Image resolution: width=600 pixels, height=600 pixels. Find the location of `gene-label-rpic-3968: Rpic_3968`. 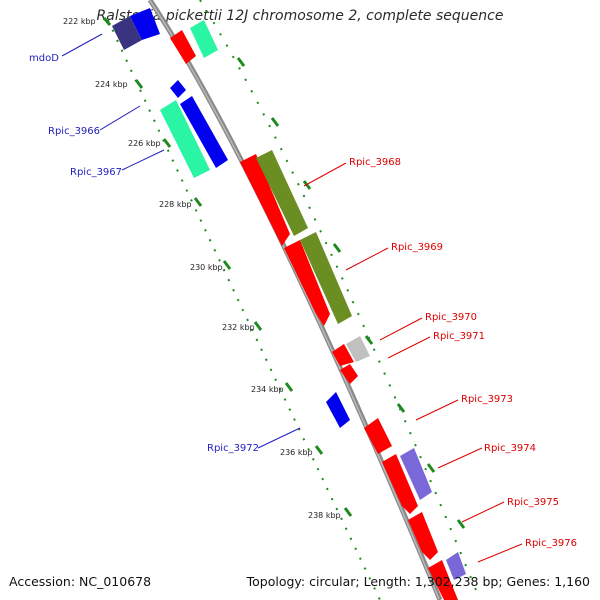

gene-label-rpic-3968: Rpic_3968 is located at coordinates (375, 162).